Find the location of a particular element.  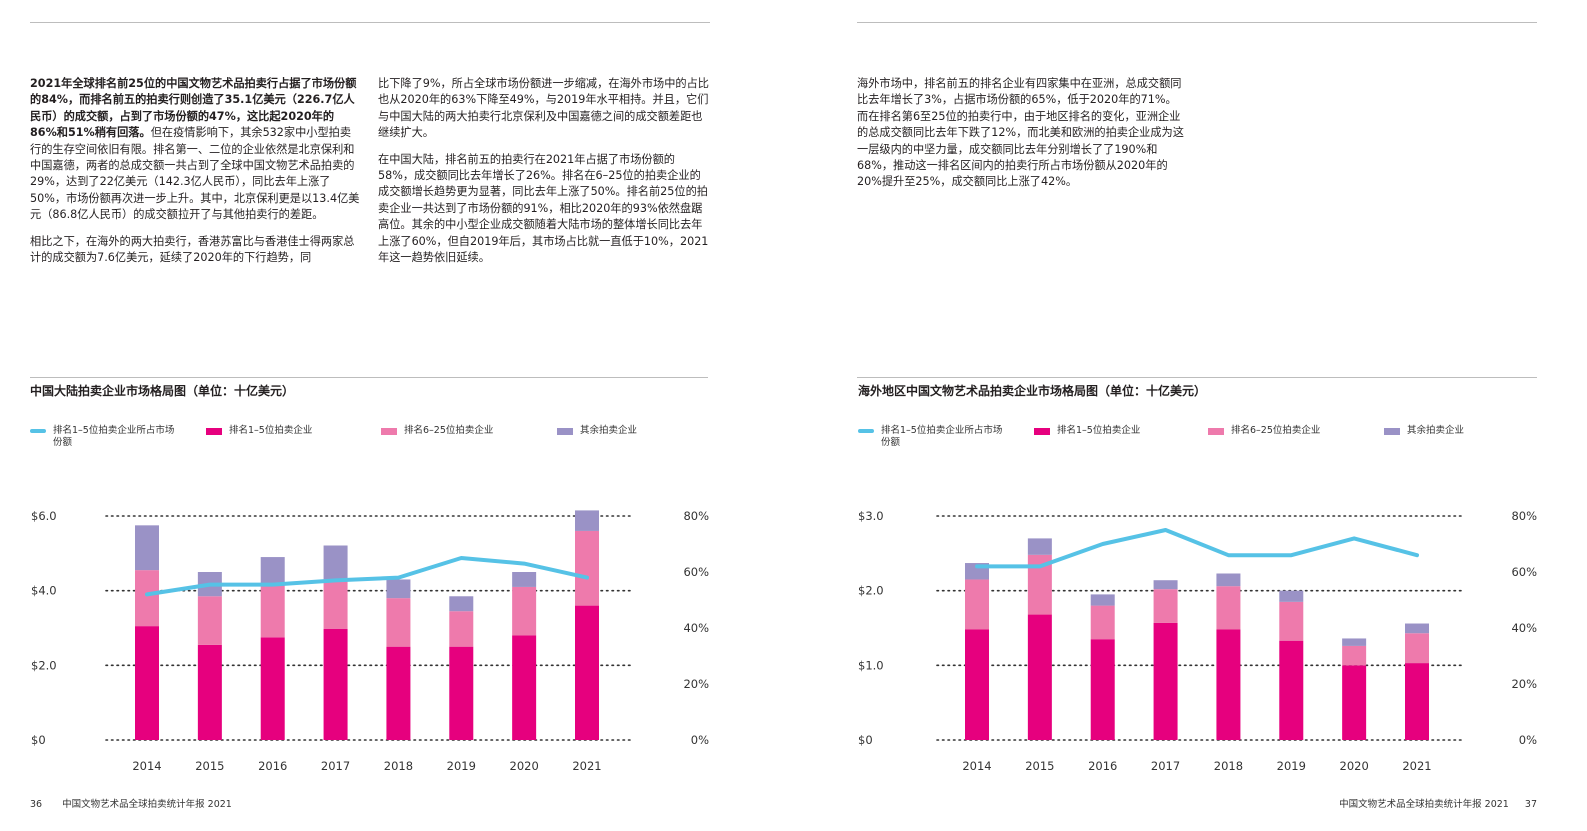

chart2-title: 海外地区中国文物艺术品拍卖企业市场格局图（单位：十亿美元） is located at coordinates (1032, 391).